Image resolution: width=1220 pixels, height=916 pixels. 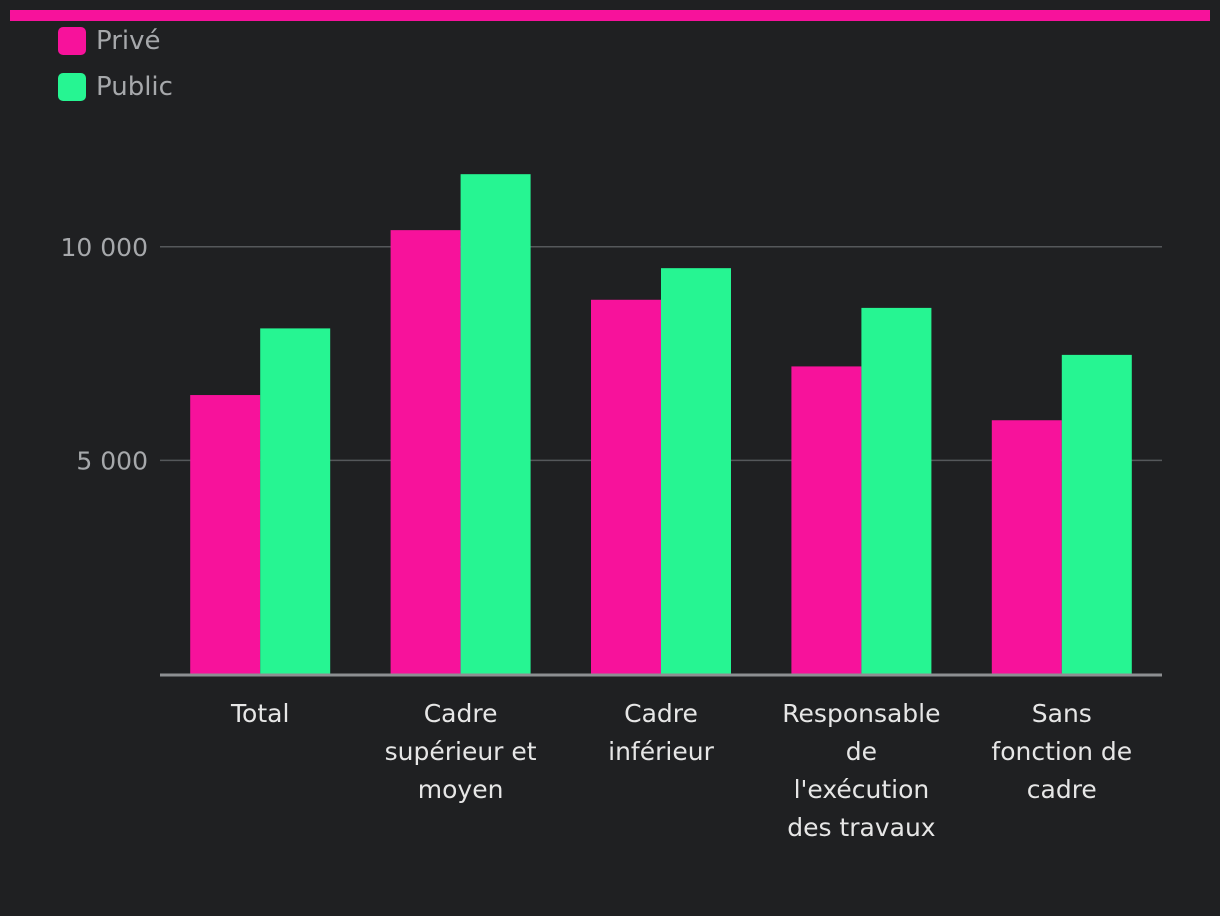 I want to click on legend-item-public: Public, so click(x=115, y=87).